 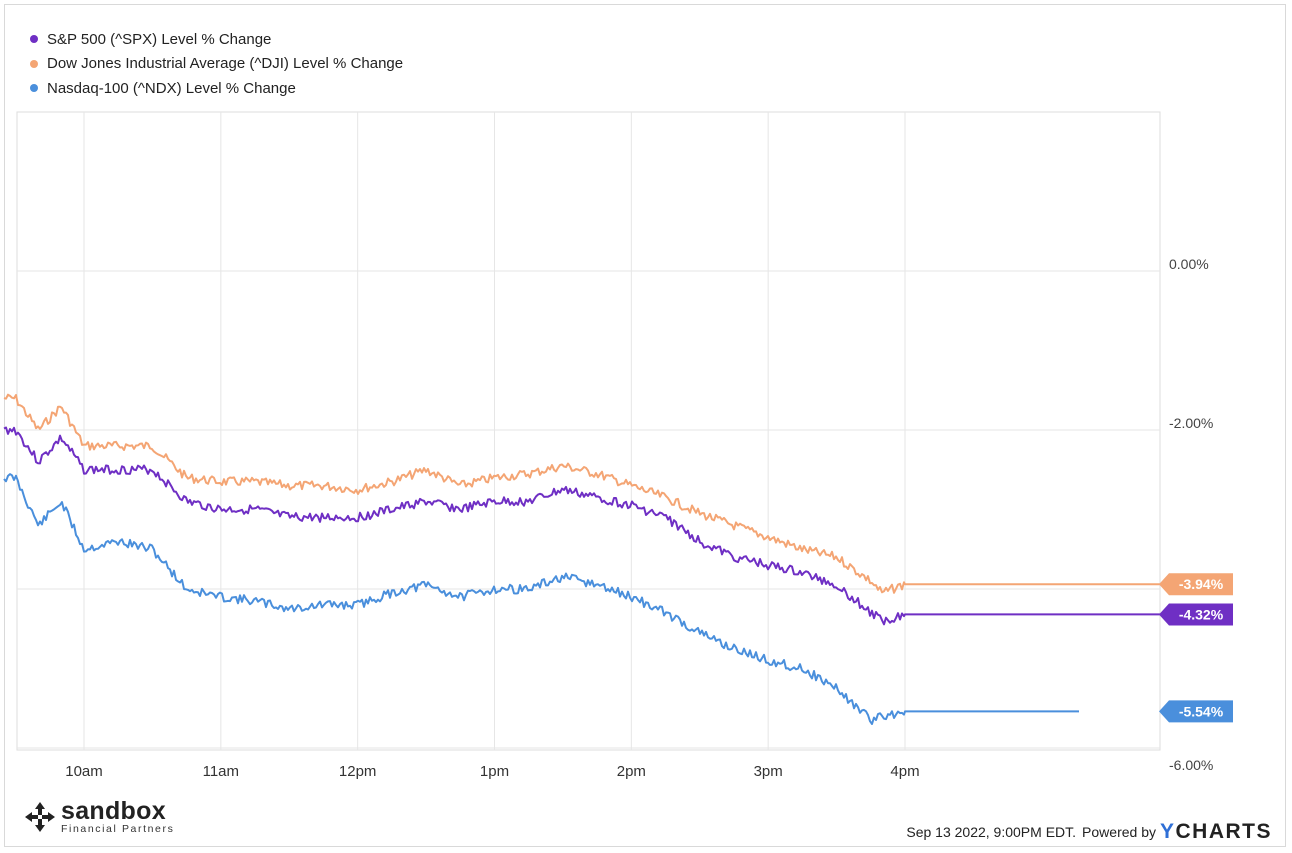 What do you see at coordinates (40, 817) in the screenshot?
I see `compass-arrows-icon` at bounding box center [40, 817].